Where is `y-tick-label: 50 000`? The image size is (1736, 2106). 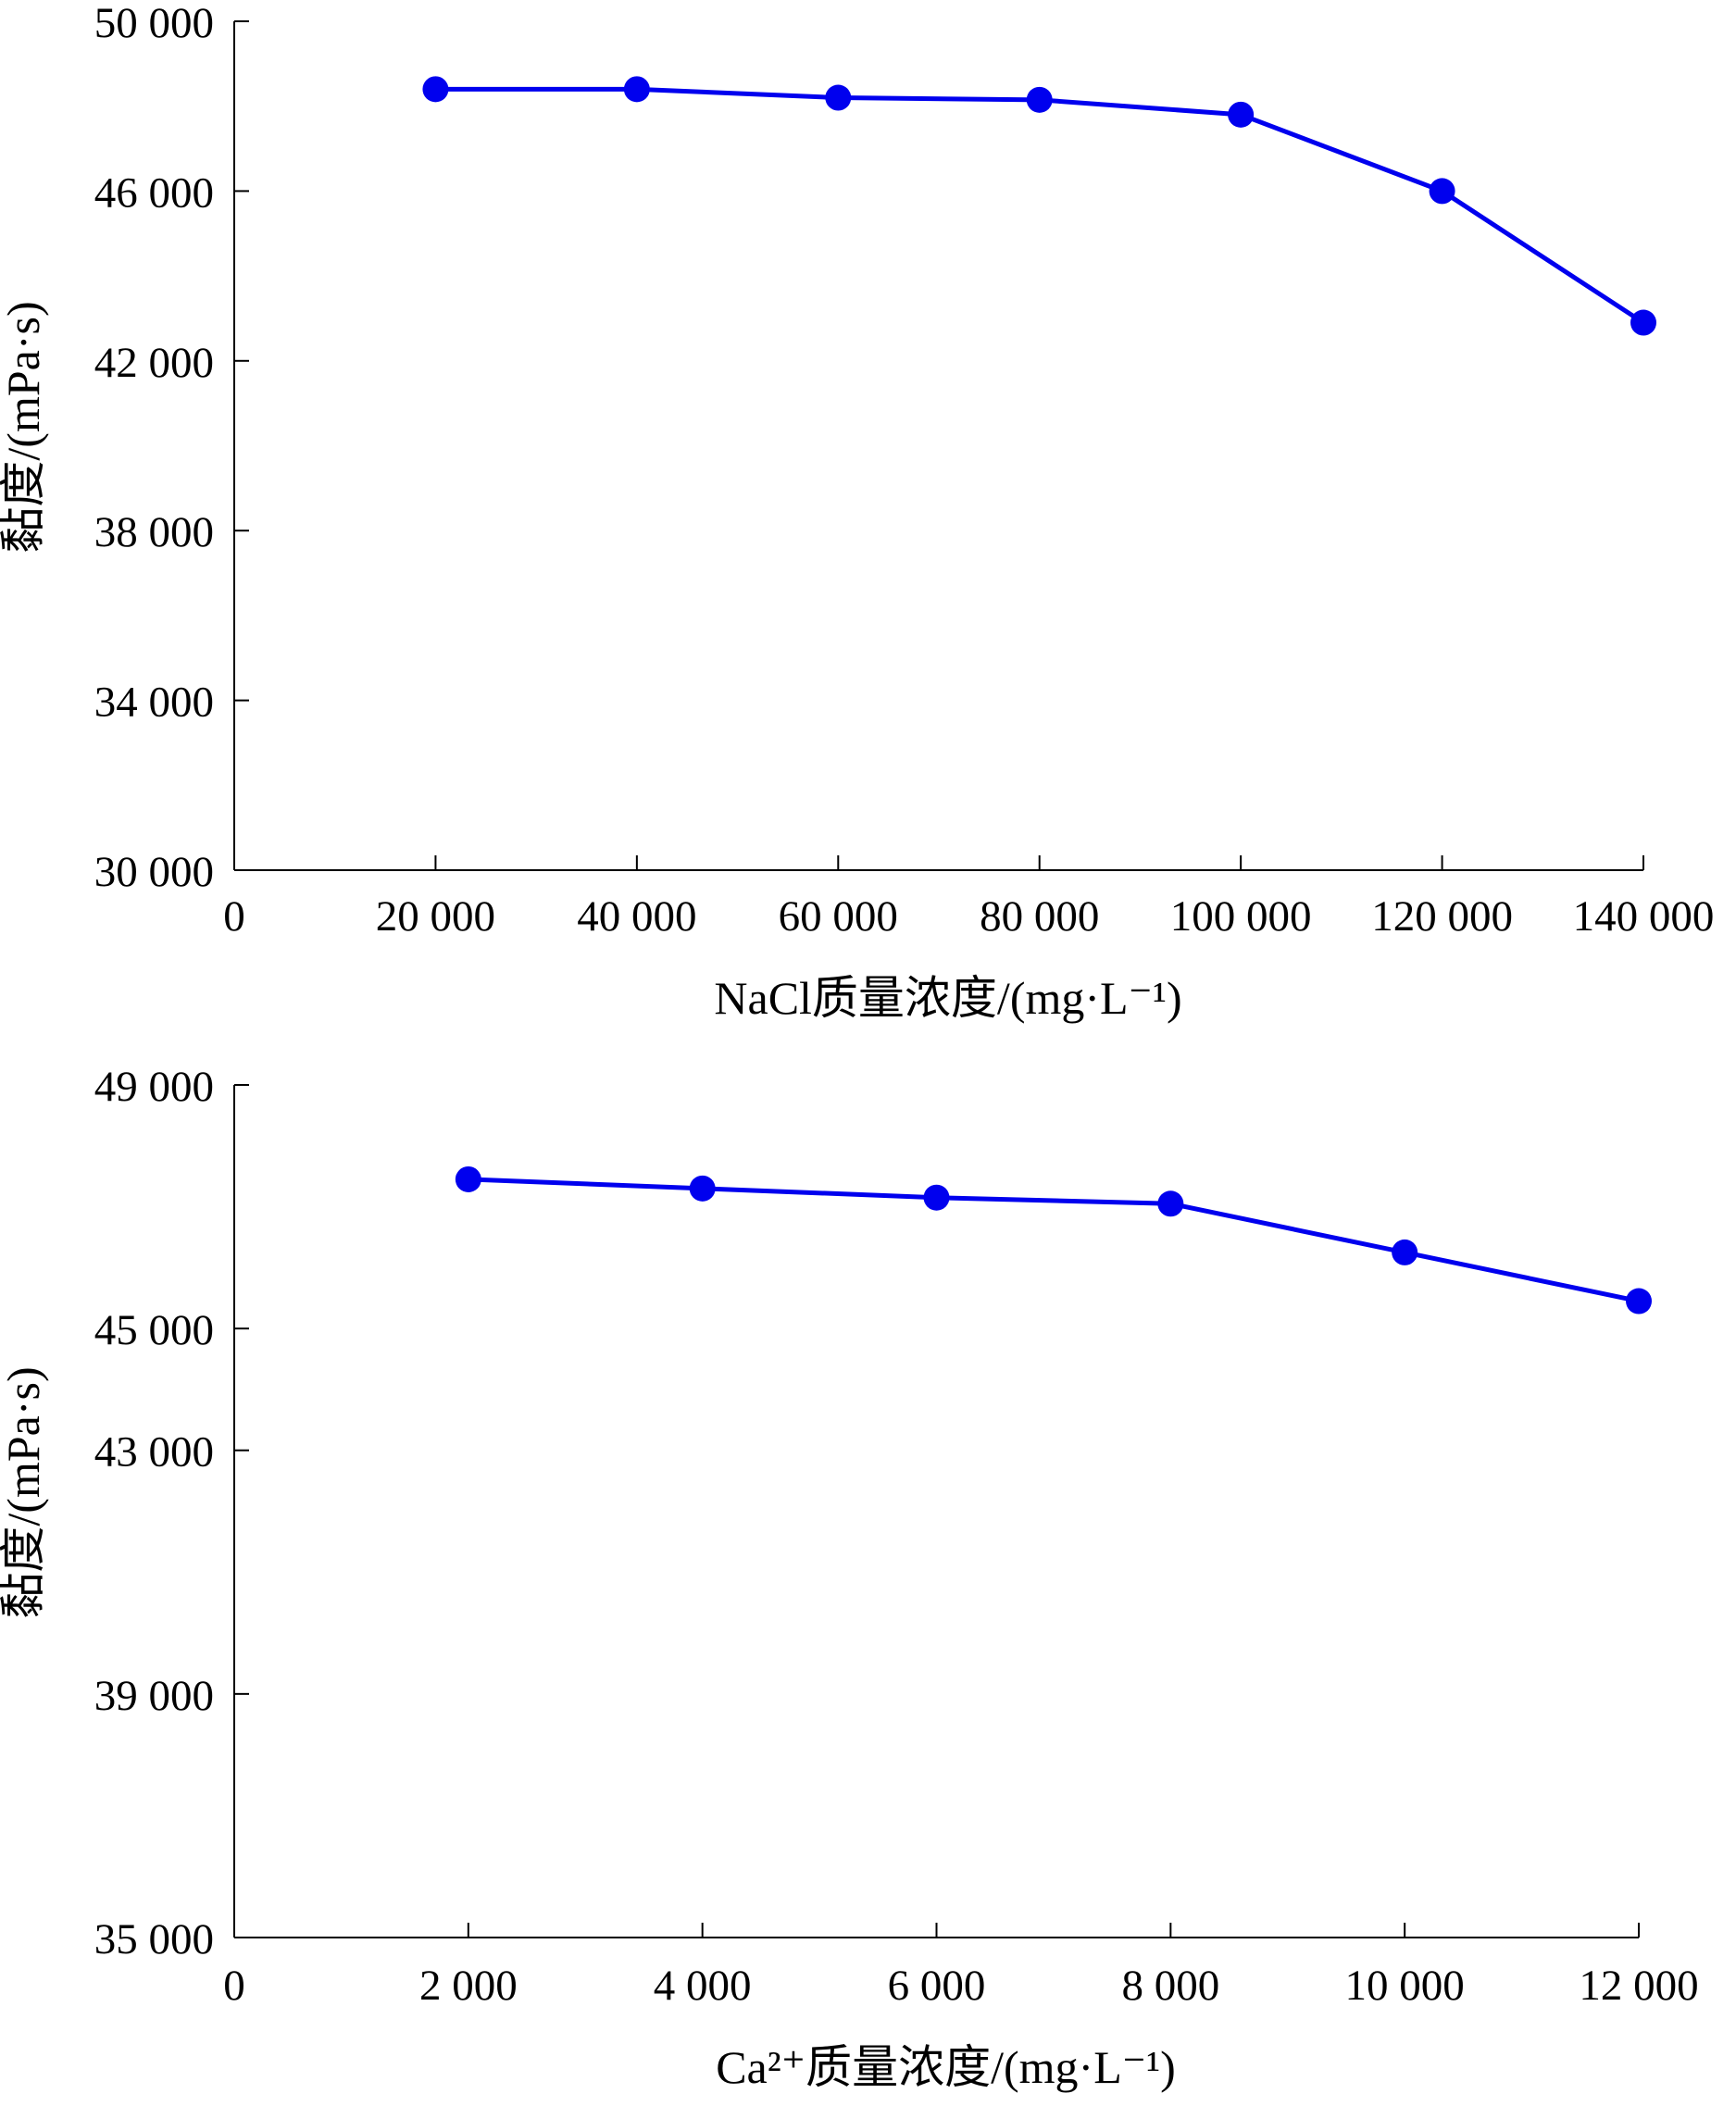
y-tick-label: 50 000 is located at coordinates (154, 23).